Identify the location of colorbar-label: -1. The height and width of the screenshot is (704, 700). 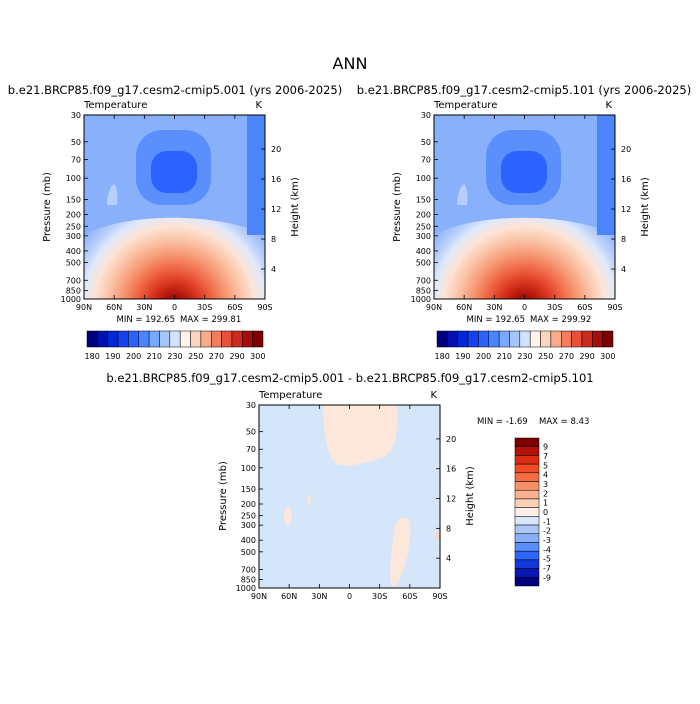
(547, 521).